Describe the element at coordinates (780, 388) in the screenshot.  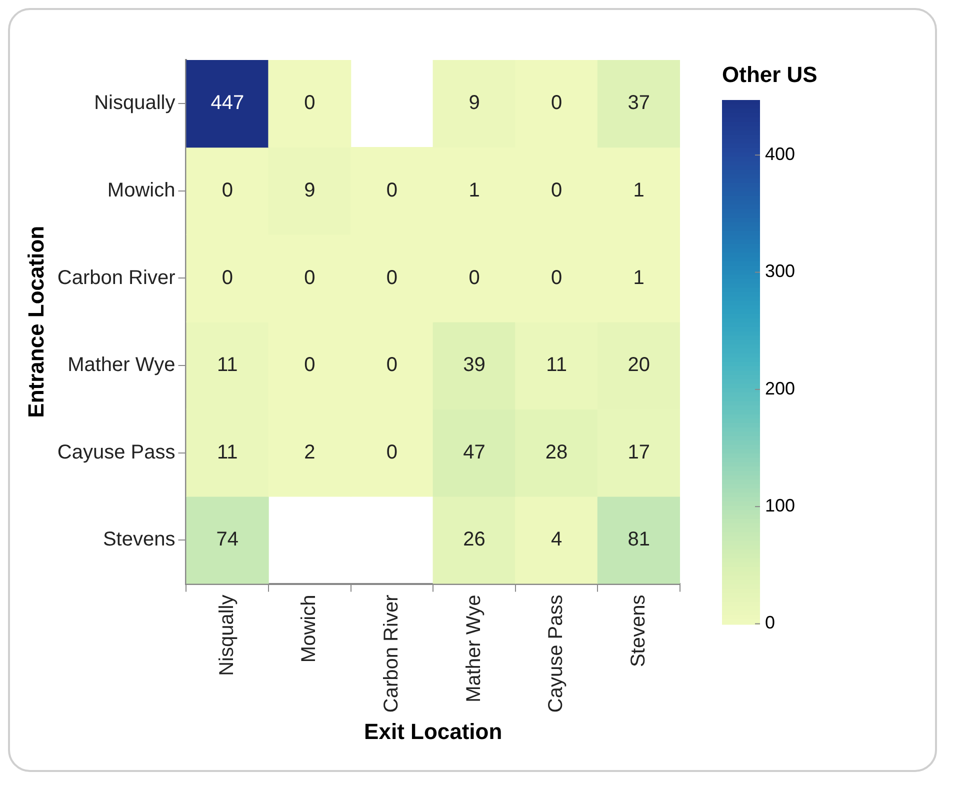
I see `color-bar-label: 200` at that location.